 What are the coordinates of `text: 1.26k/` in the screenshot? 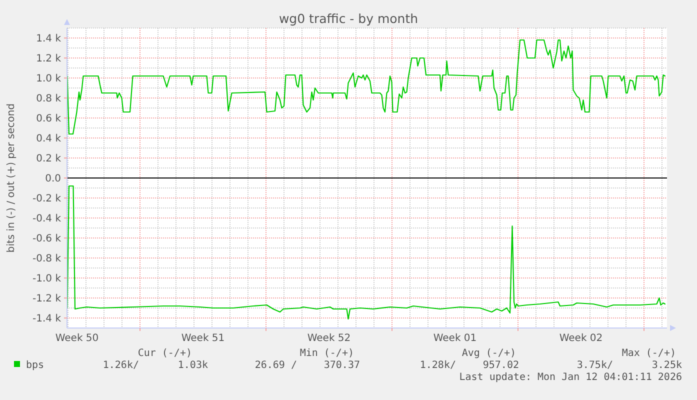 It's located at (120, 365).